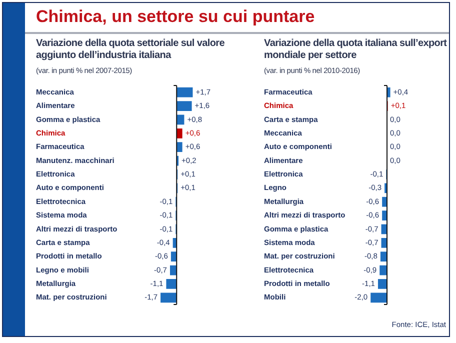 The width and height of the screenshot is (456, 343). I want to click on chart-title: Variazione della quota settoriale sul valore aggiunto dell’industria italiana, so click(131, 50).